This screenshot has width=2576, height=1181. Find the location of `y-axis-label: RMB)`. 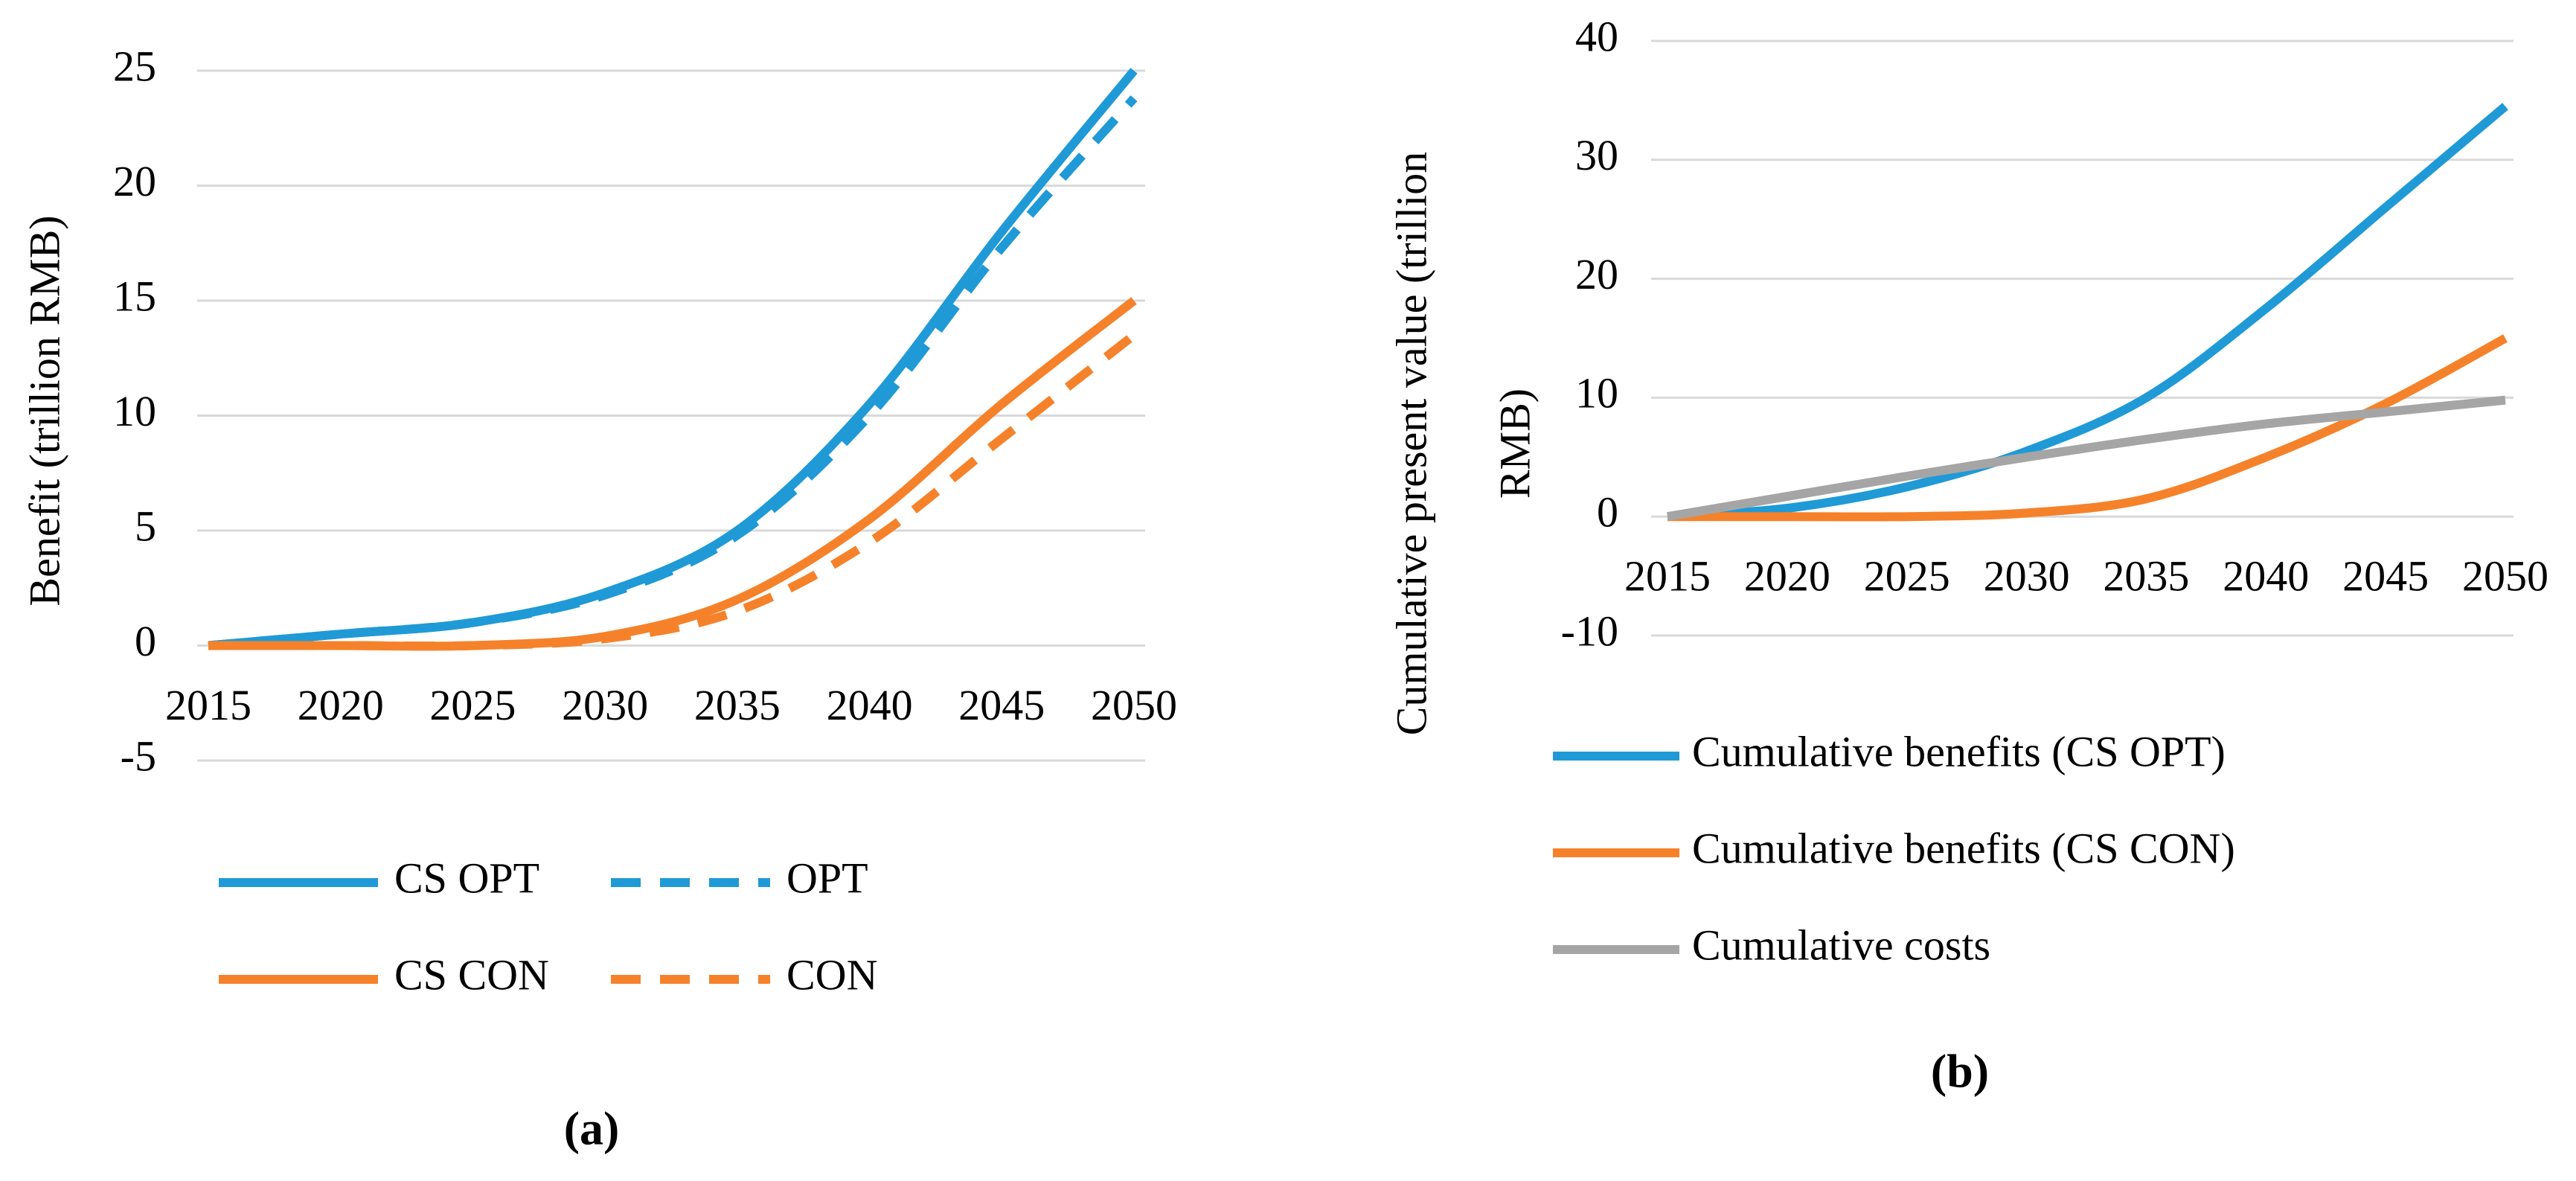

y-axis-label: RMB) is located at coordinates (1514, 443).